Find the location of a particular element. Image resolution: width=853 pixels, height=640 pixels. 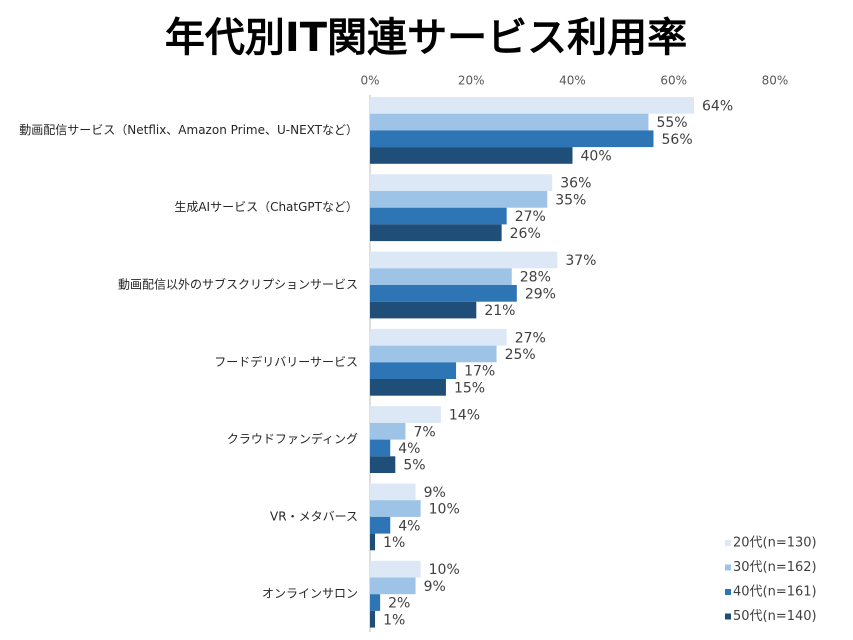

category-label: クラウドファンディング is located at coordinates (292, 438).